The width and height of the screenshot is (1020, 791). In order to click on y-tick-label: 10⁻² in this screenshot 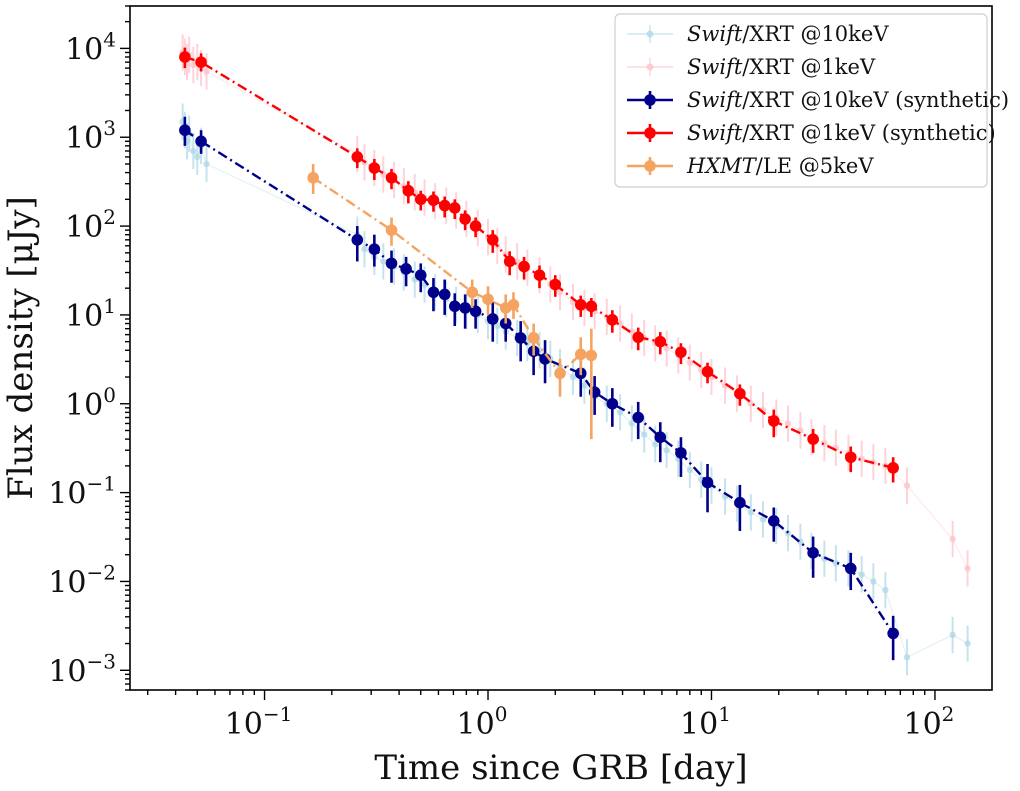, I will do `click(82, 580)`.